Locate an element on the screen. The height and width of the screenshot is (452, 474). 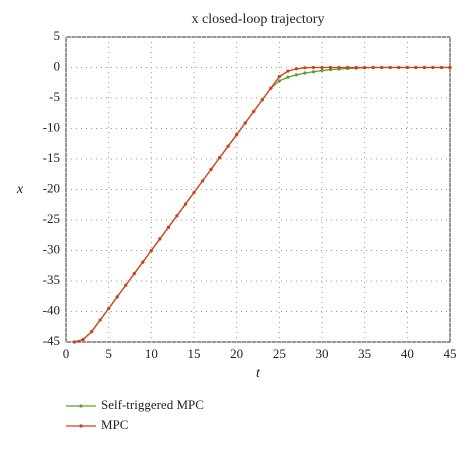
chart-title: x closed-loop trajectory is located at coordinates (258, 19).